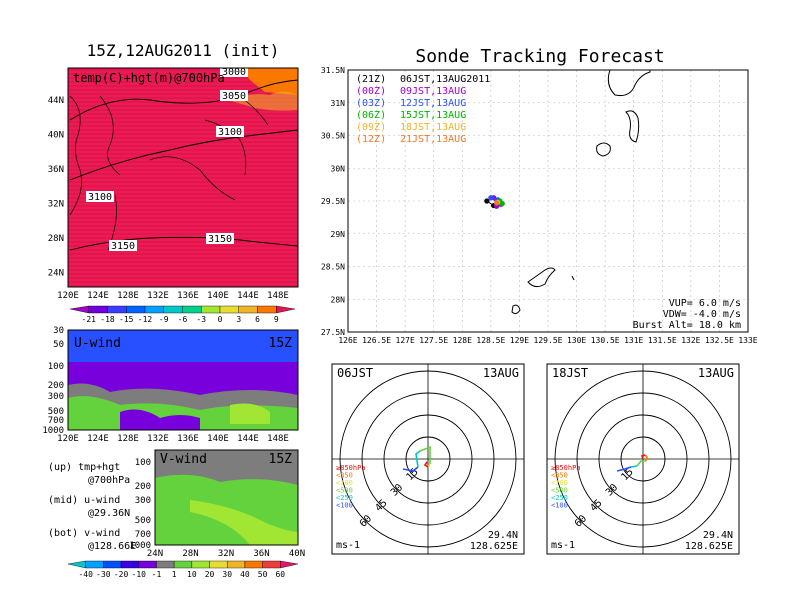 The width and height of the screenshot is (792, 612). Describe the element at coordinates (487, 201) in the screenshot. I see `track-point` at that location.